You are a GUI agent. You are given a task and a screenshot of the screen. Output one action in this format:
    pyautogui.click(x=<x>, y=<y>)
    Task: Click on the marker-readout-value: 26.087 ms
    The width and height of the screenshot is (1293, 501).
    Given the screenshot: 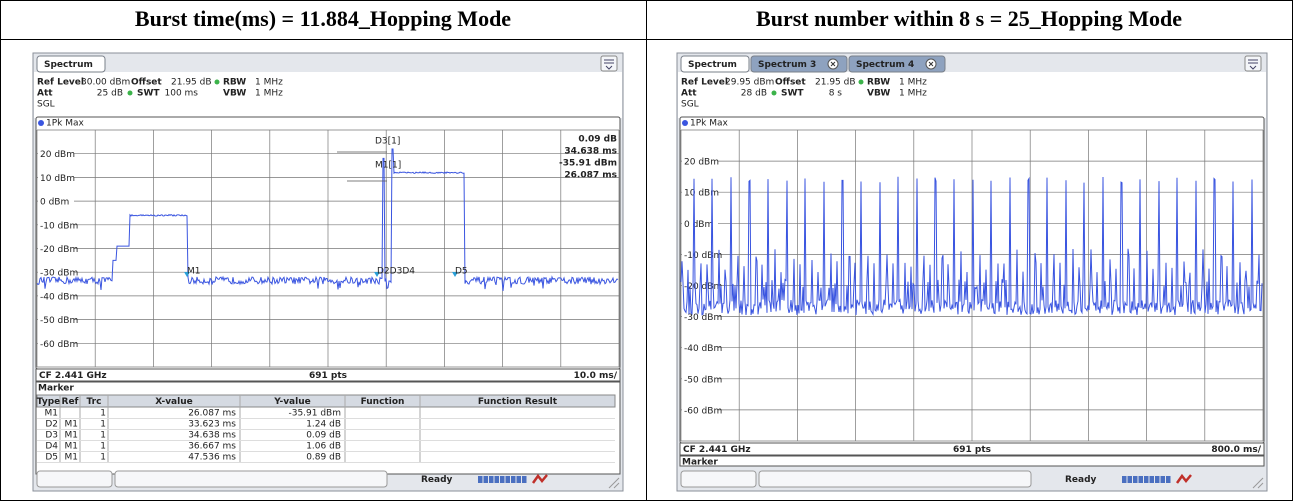 What is the action you would take?
    pyautogui.click(x=590, y=176)
    